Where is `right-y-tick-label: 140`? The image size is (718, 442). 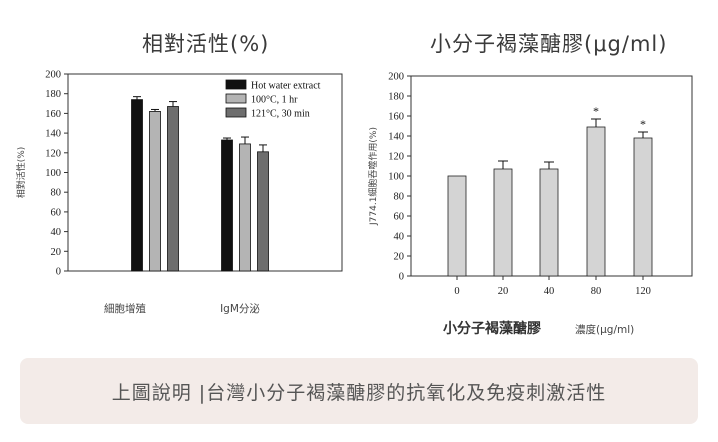 right-y-tick-label: 140 is located at coordinates (396, 137).